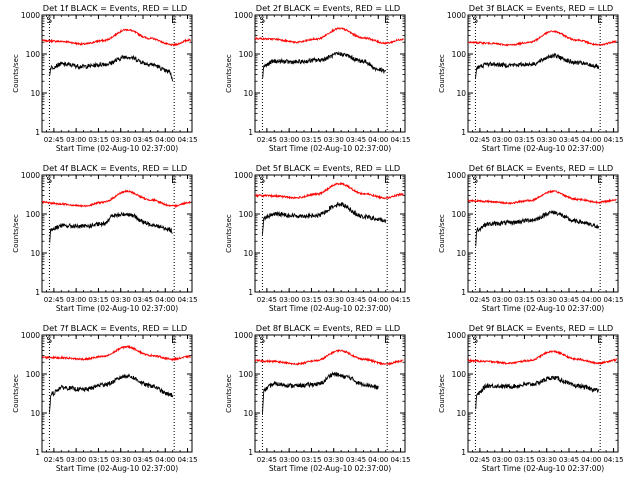  I want to click on chart-title: Det 6f BLACK = Events, RED = LLD, so click(541, 168).